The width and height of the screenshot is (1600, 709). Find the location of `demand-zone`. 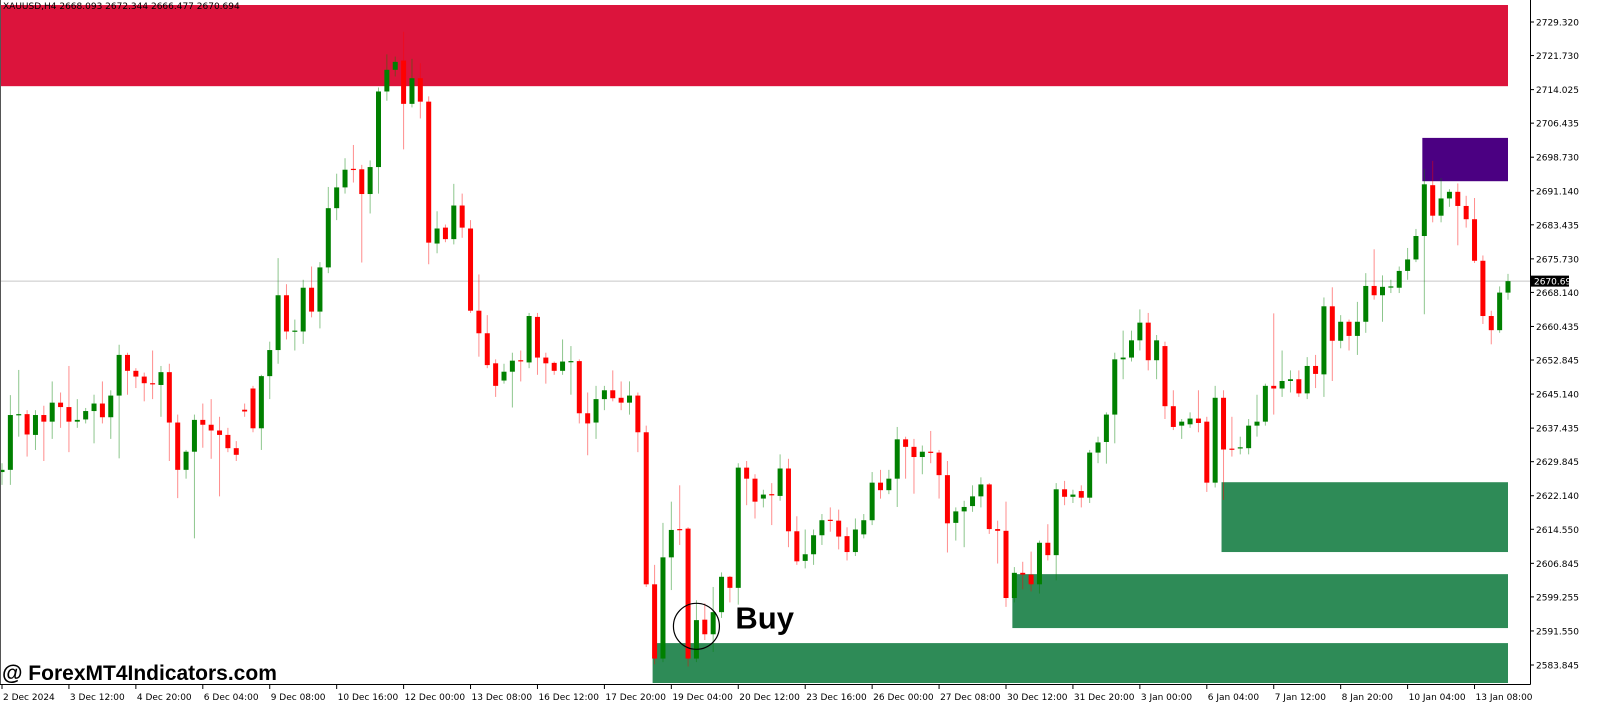

demand-zone is located at coordinates (1080, 663).